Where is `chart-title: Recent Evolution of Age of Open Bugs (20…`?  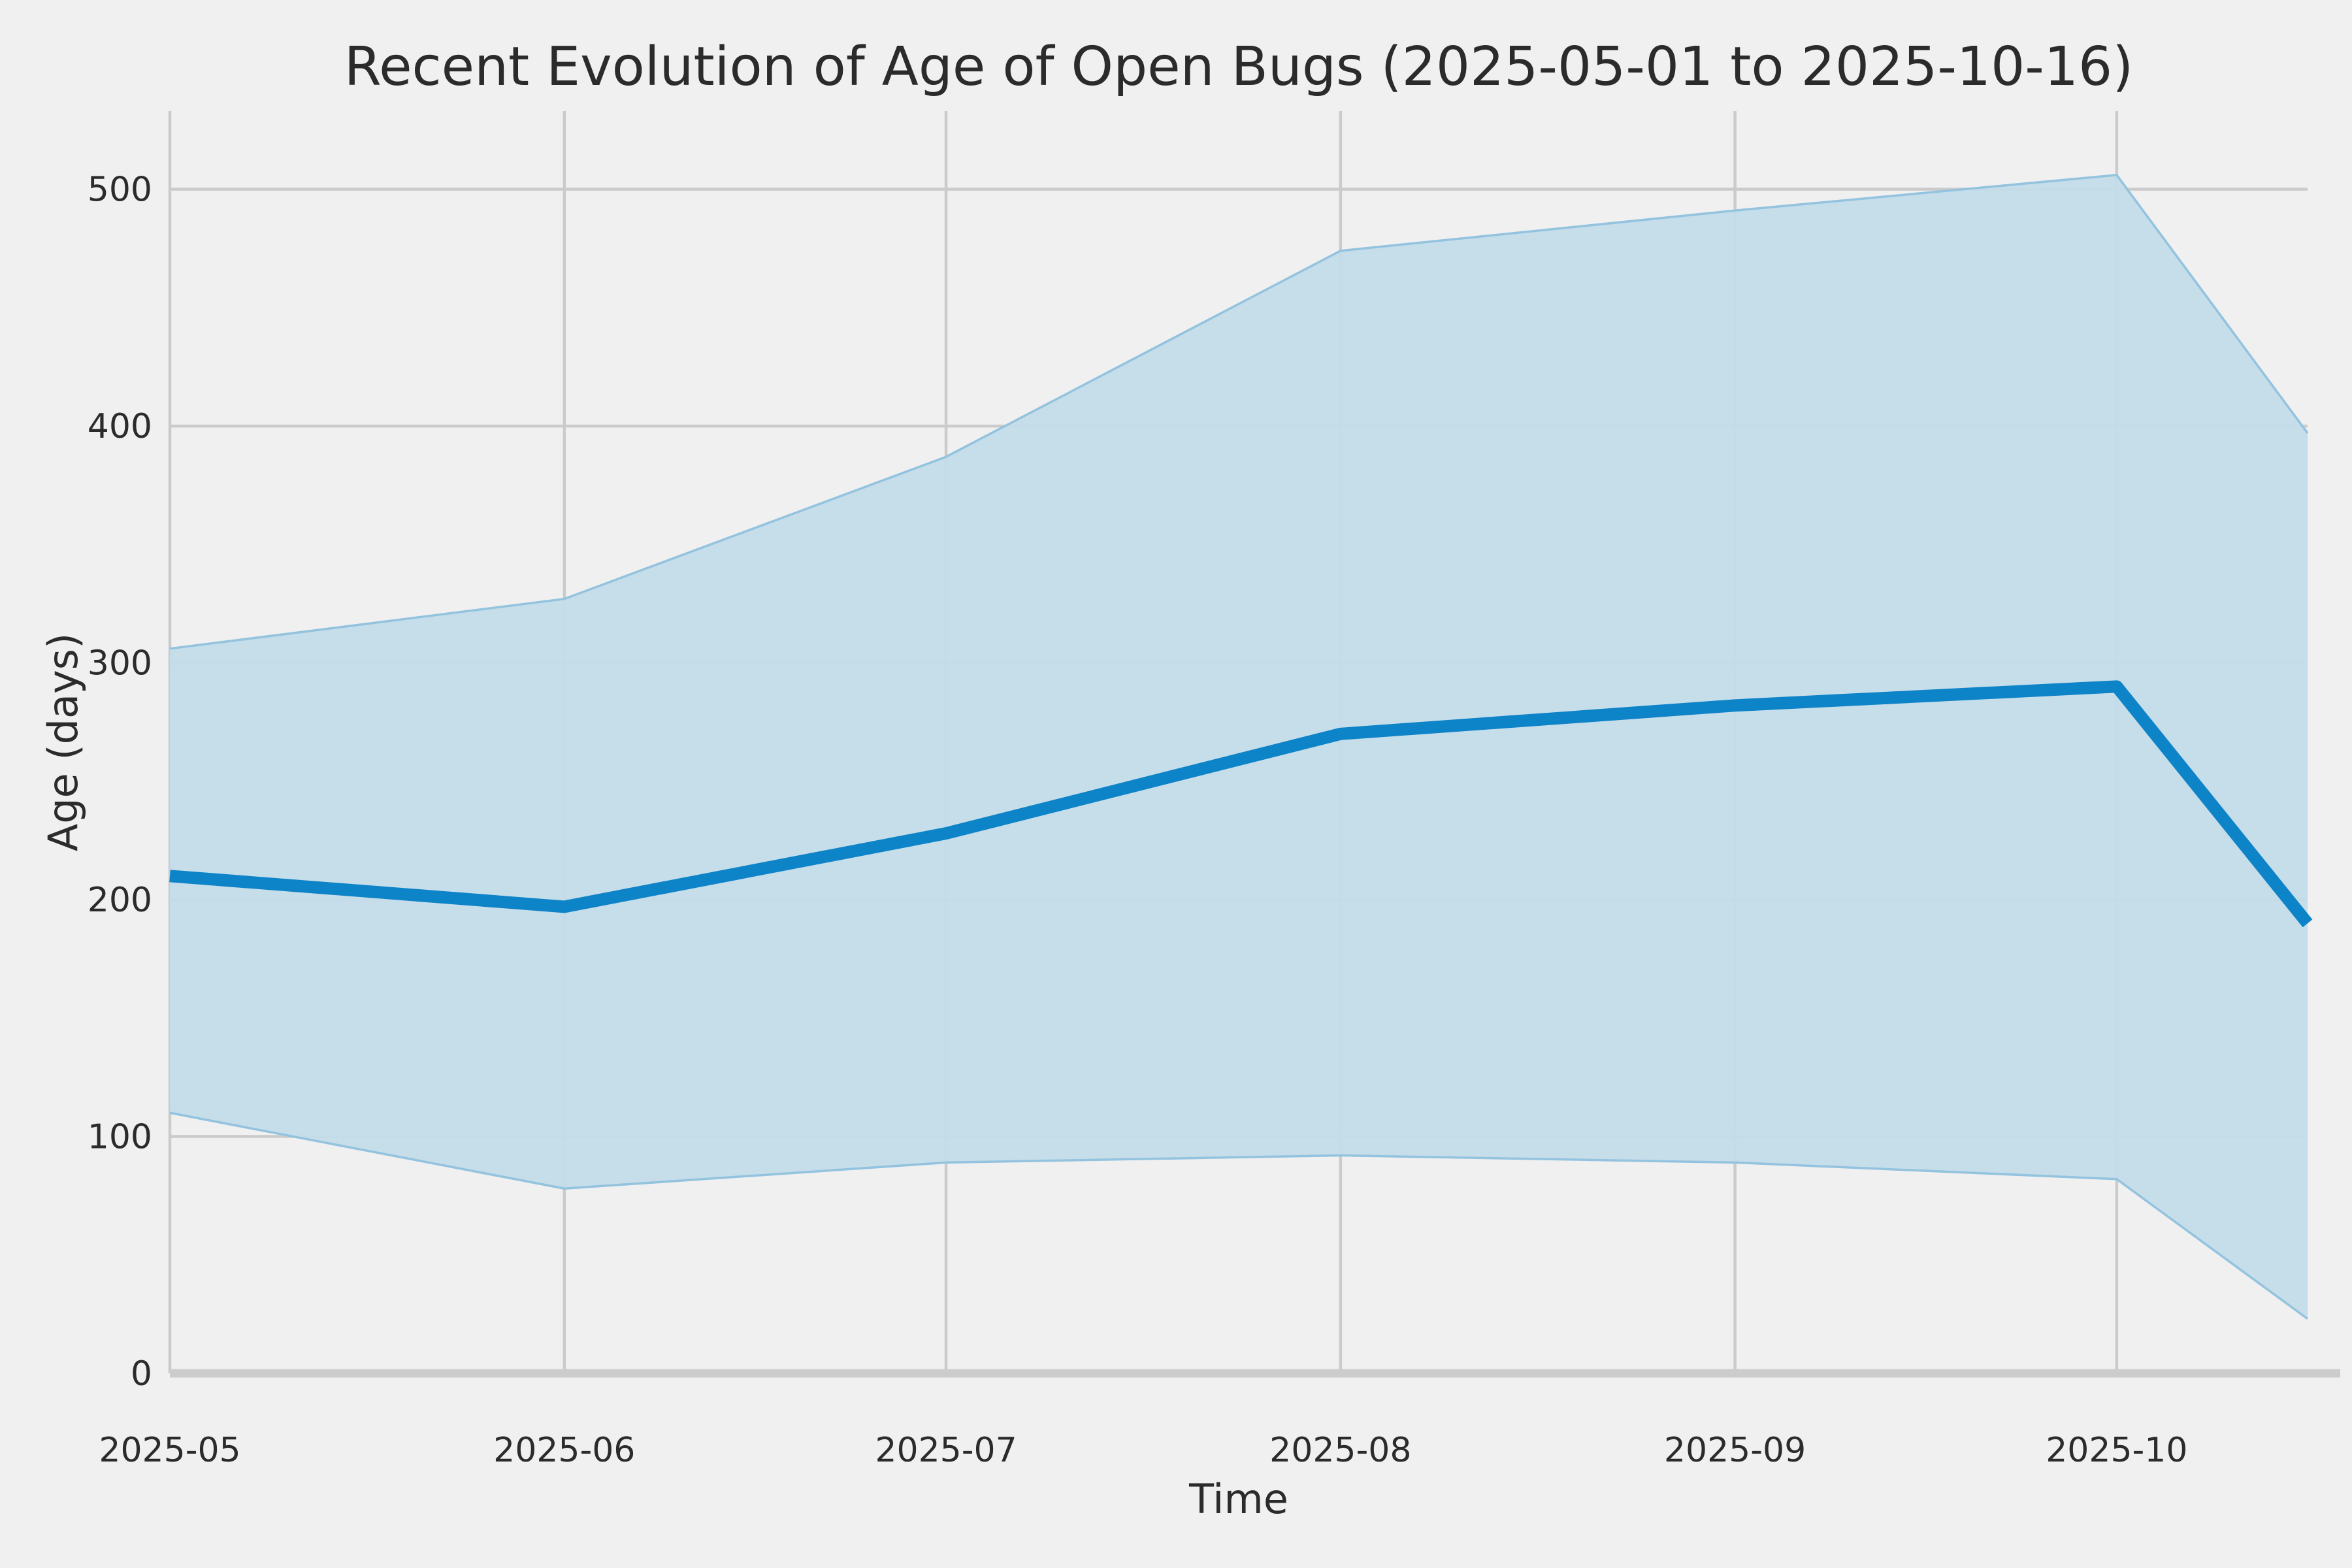 chart-title: Recent Evolution of Age of Open Bugs (20… is located at coordinates (1238, 67).